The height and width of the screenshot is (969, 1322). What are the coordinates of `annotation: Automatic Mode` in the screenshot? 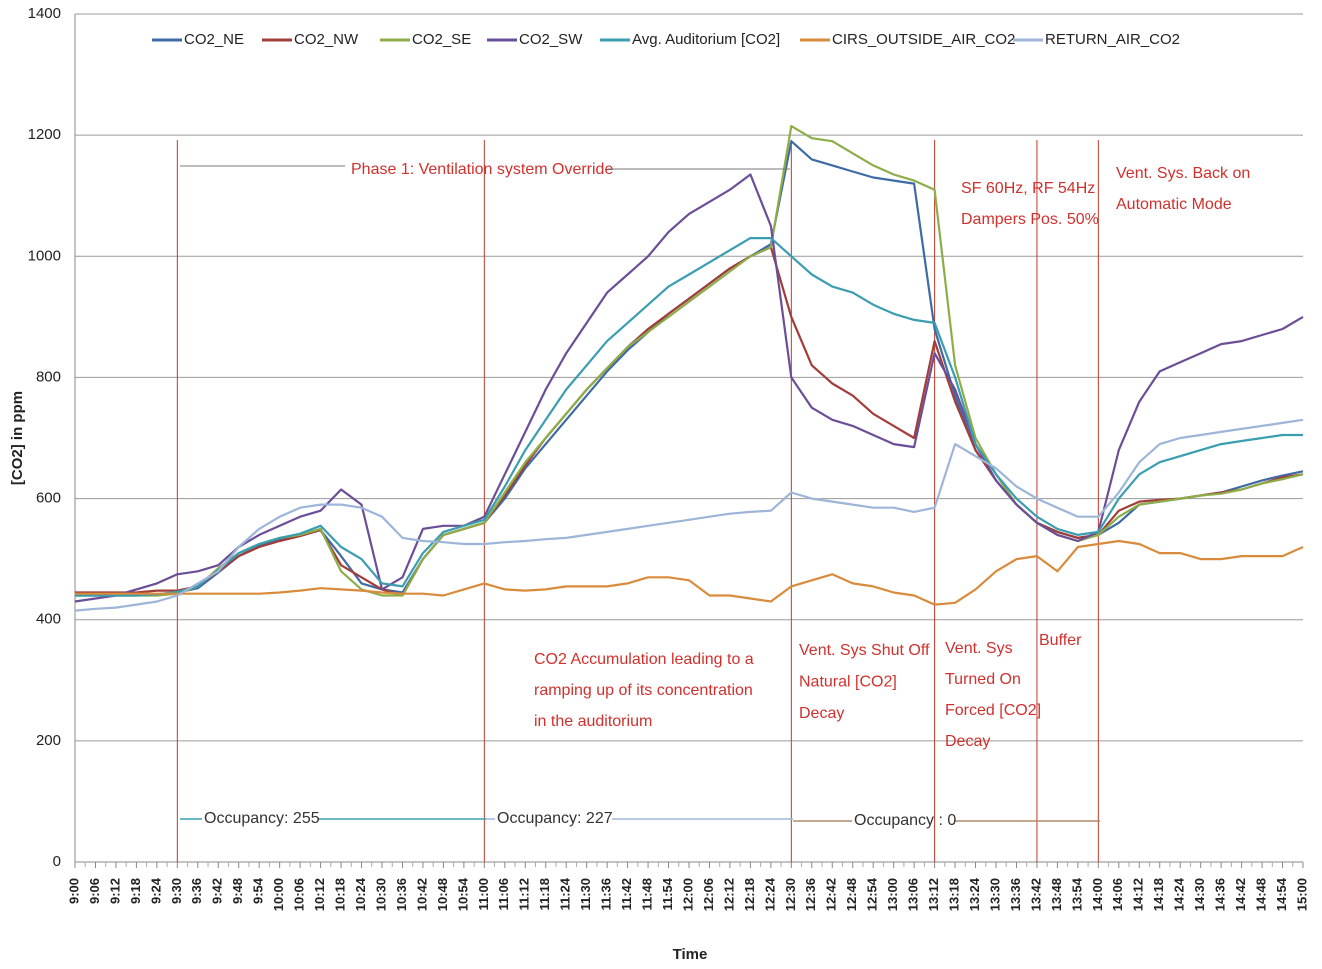 It's located at (1174, 204).